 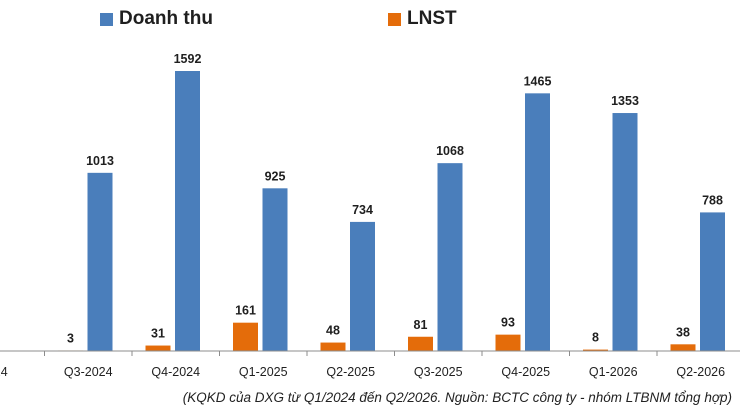 What do you see at coordinates (438, 372) in the screenshot?
I see `x-tick-label: Q3-2025` at bounding box center [438, 372].